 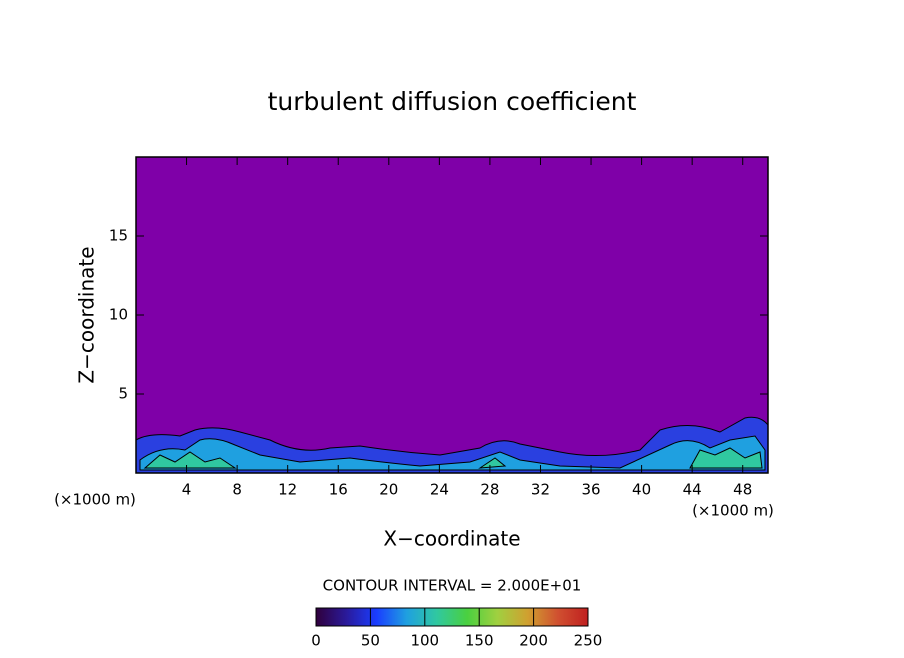 What do you see at coordinates (452, 101) in the screenshot?
I see `chart-title: turbulent diffusion coefficient` at bounding box center [452, 101].